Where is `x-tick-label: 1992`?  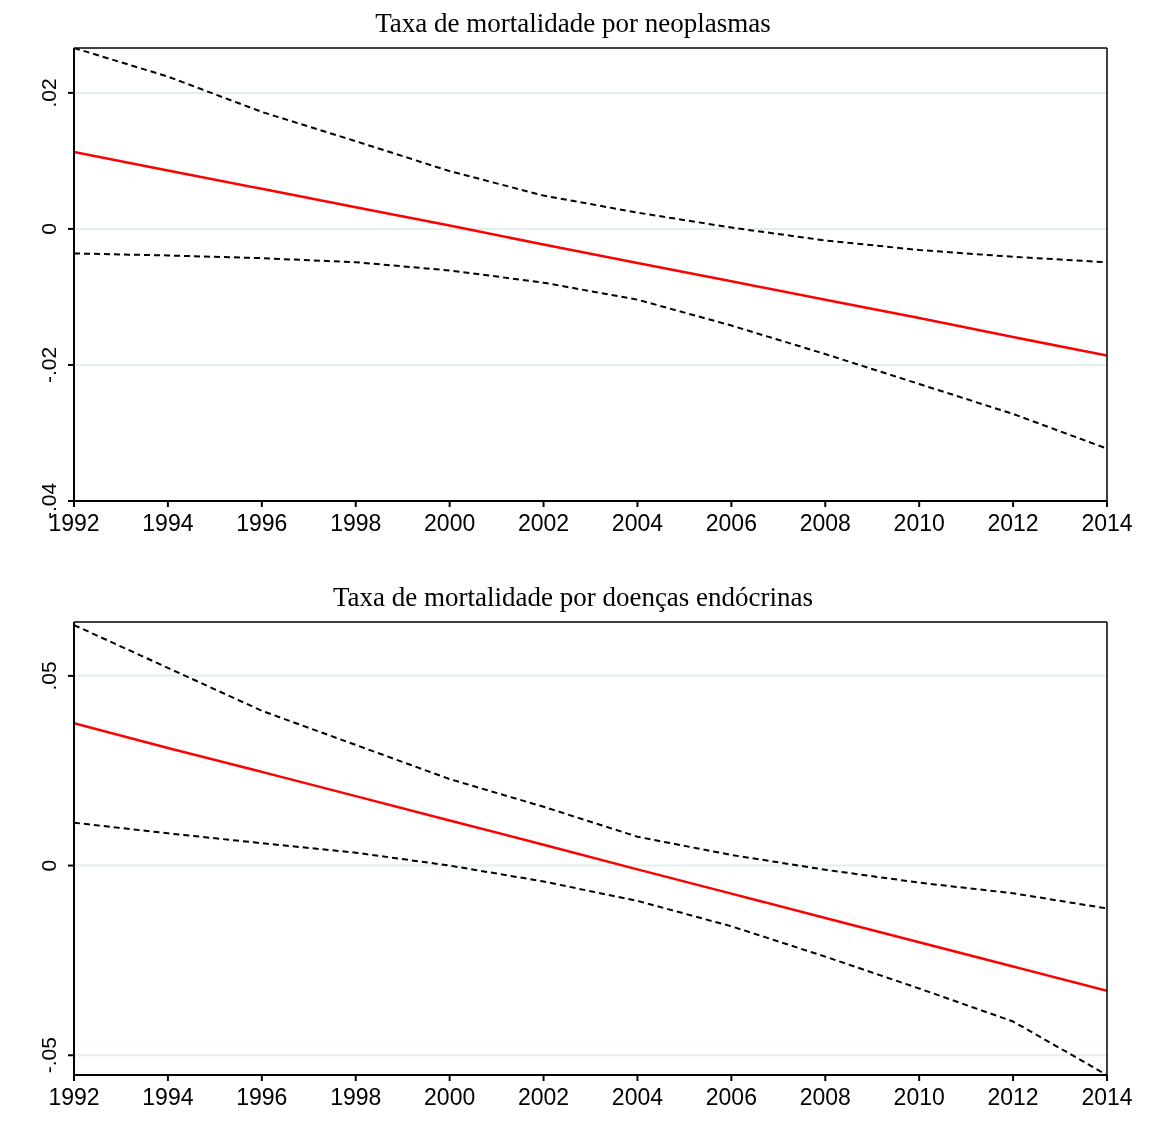
x-tick-label: 1992 is located at coordinates (74, 1097).